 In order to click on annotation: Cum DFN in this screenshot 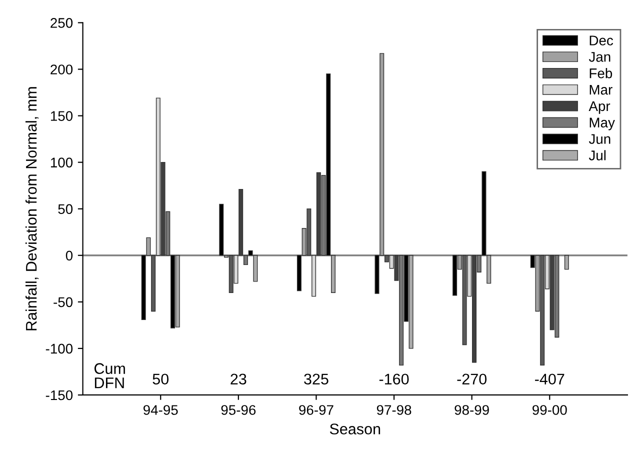, I will do `click(109, 375)`.